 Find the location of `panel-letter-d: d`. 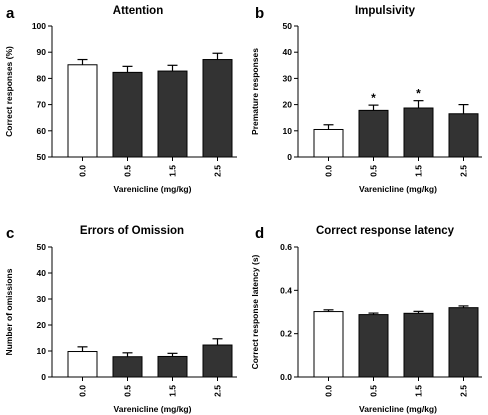

panel-letter-d: d is located at coordinates (259, 233).